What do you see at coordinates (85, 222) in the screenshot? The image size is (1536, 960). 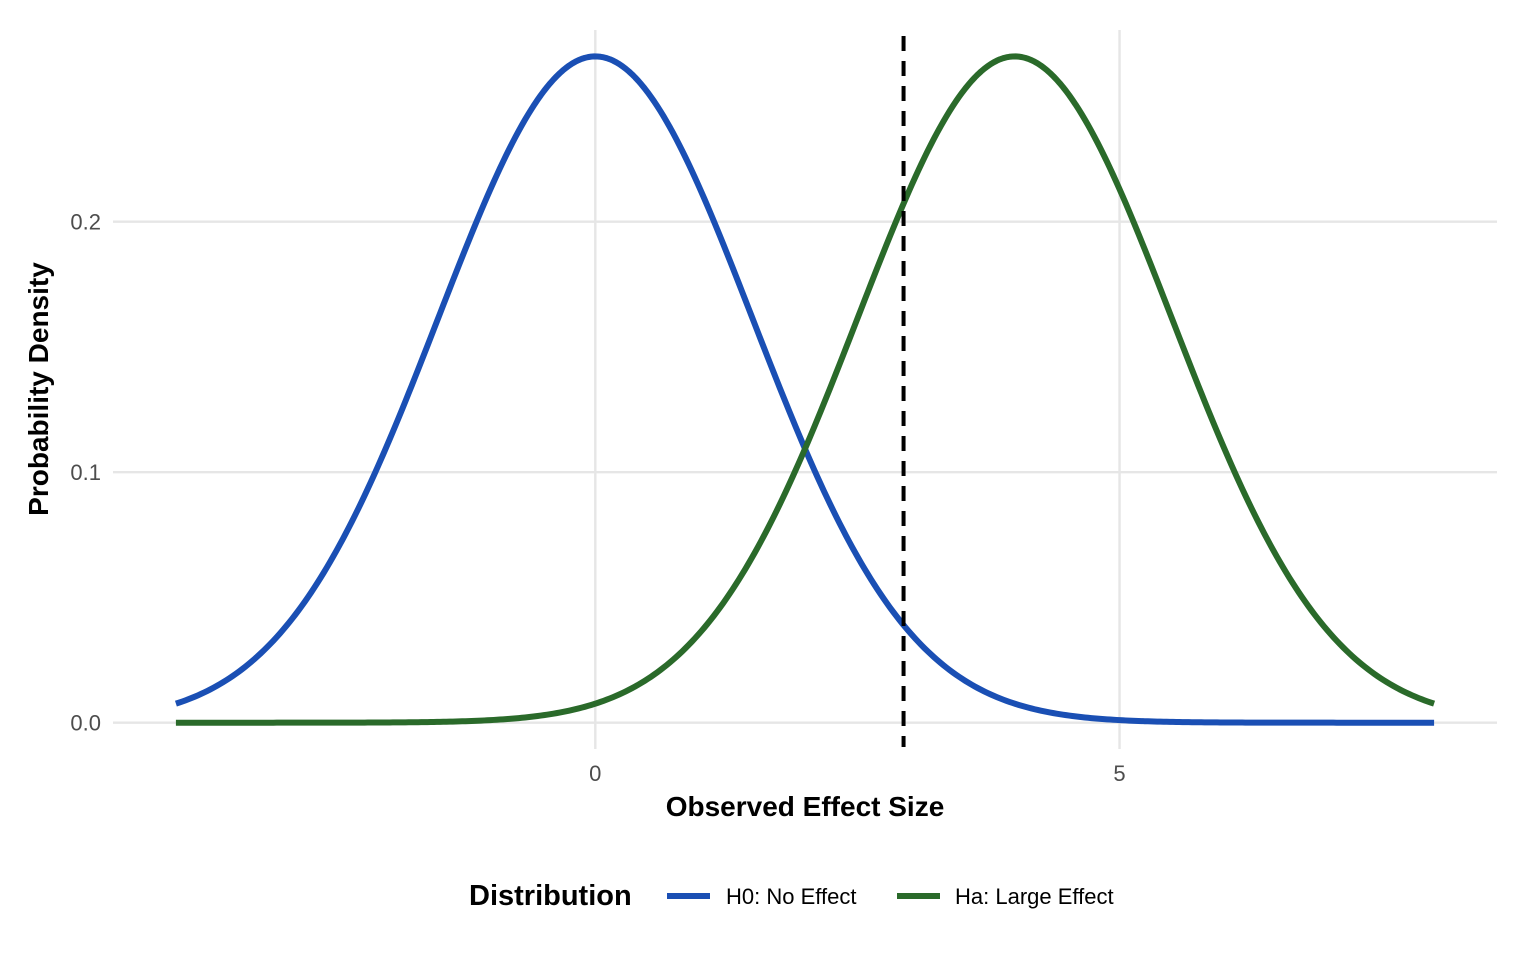 I see `y-tick-label: 0.2` at bounding box center [85, 222].